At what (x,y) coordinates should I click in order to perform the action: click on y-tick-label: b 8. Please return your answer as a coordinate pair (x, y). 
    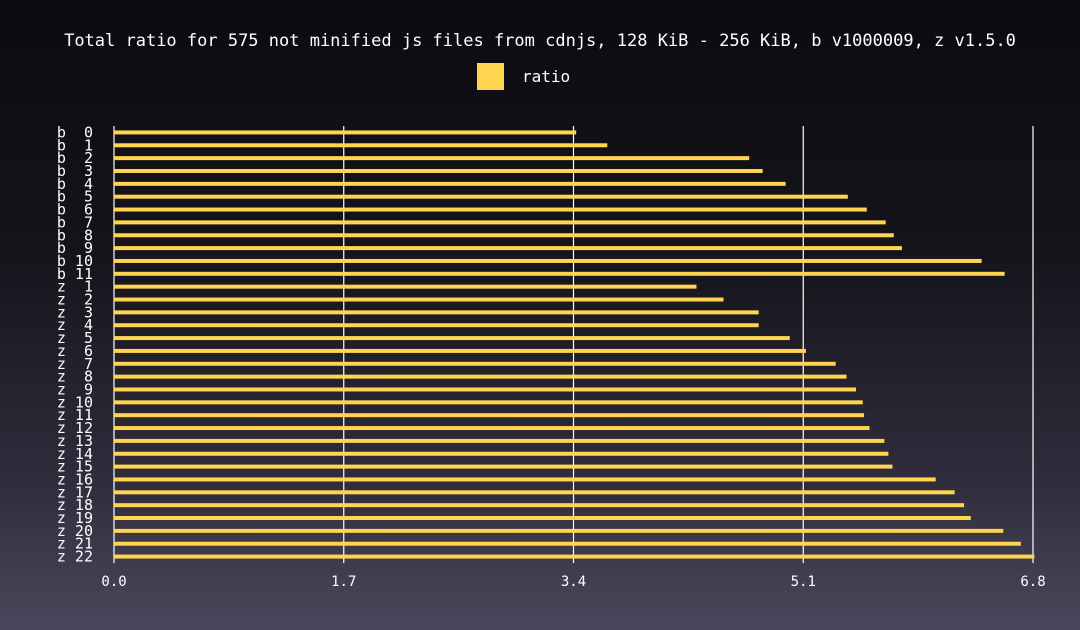
    Looking at the image, I should click on (75, 235).